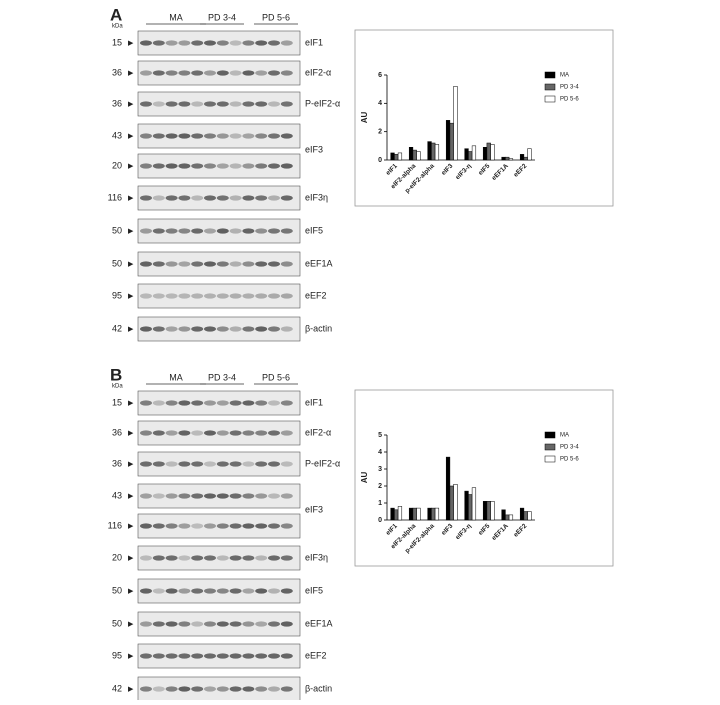 This screenshot has height=705, width=720. Describe the element at coordinates (176, 377) in the screenshot. I see `group-label: MA` at that location.